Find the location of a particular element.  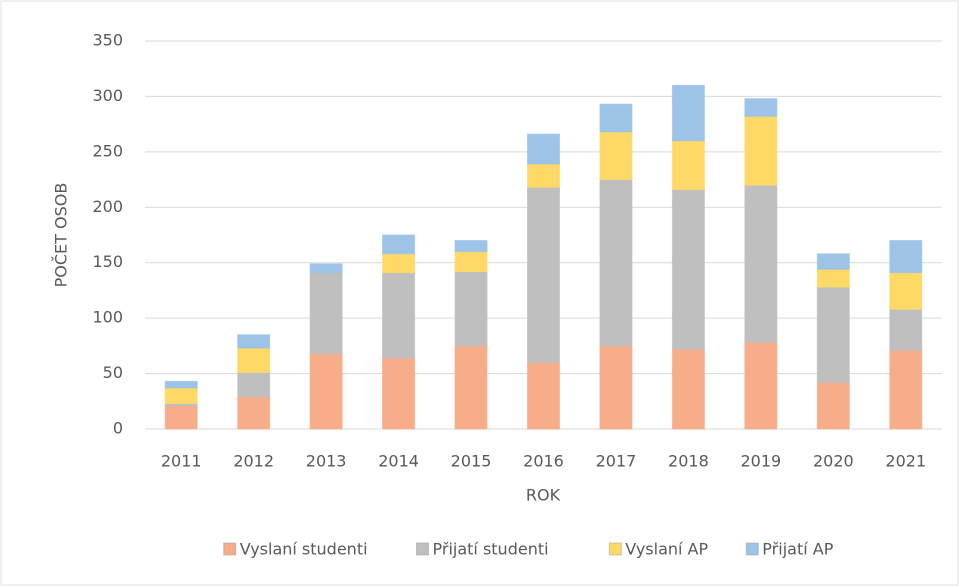

x-tick-label: 2017 is located at coordinates (616, 461).